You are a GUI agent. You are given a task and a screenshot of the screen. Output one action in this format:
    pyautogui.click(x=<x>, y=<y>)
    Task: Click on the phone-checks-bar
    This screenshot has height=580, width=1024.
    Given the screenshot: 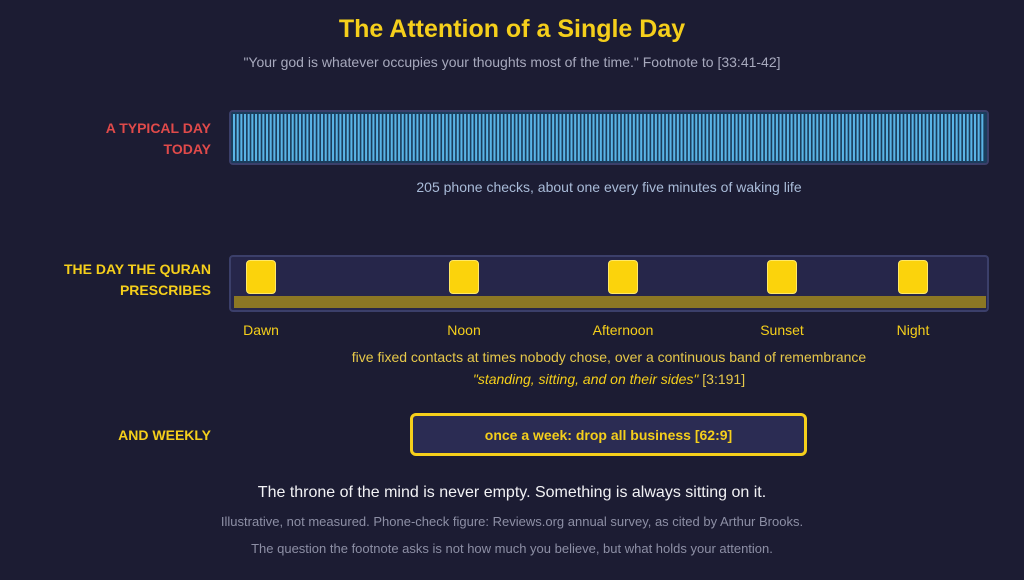 What is the action you would take?
    pyautogui.click(x=609, y=137)
    